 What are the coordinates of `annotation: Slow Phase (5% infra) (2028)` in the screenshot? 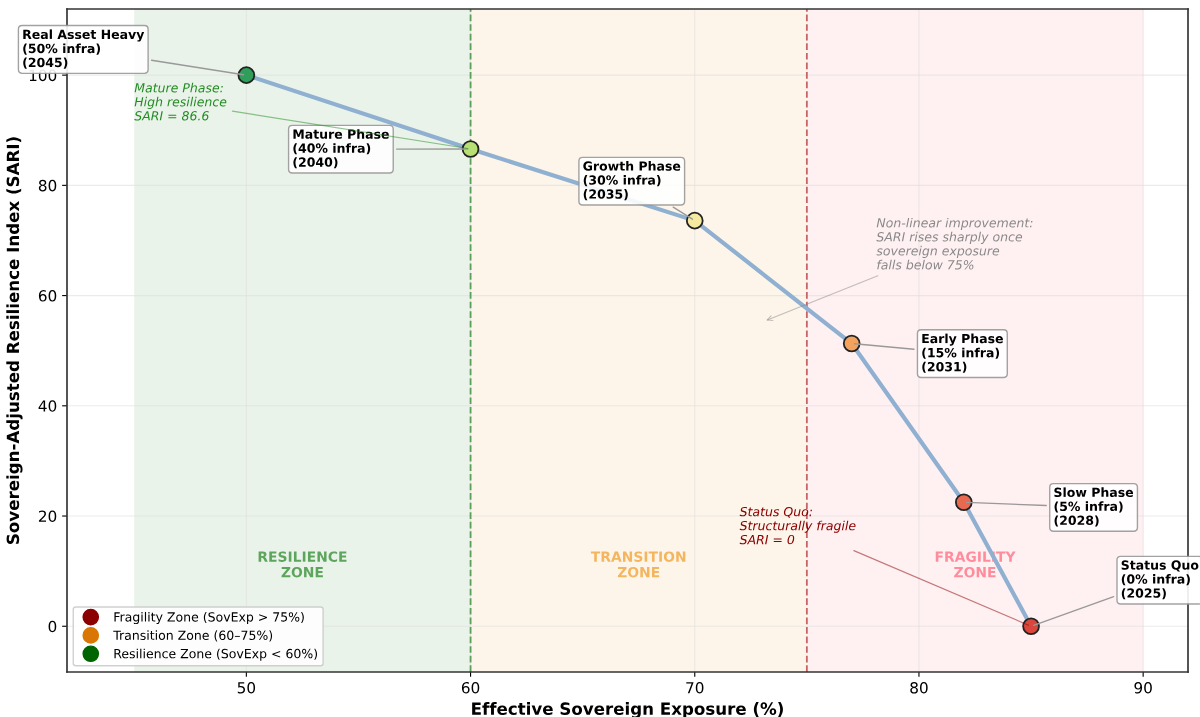 It's located at (1094, 507).